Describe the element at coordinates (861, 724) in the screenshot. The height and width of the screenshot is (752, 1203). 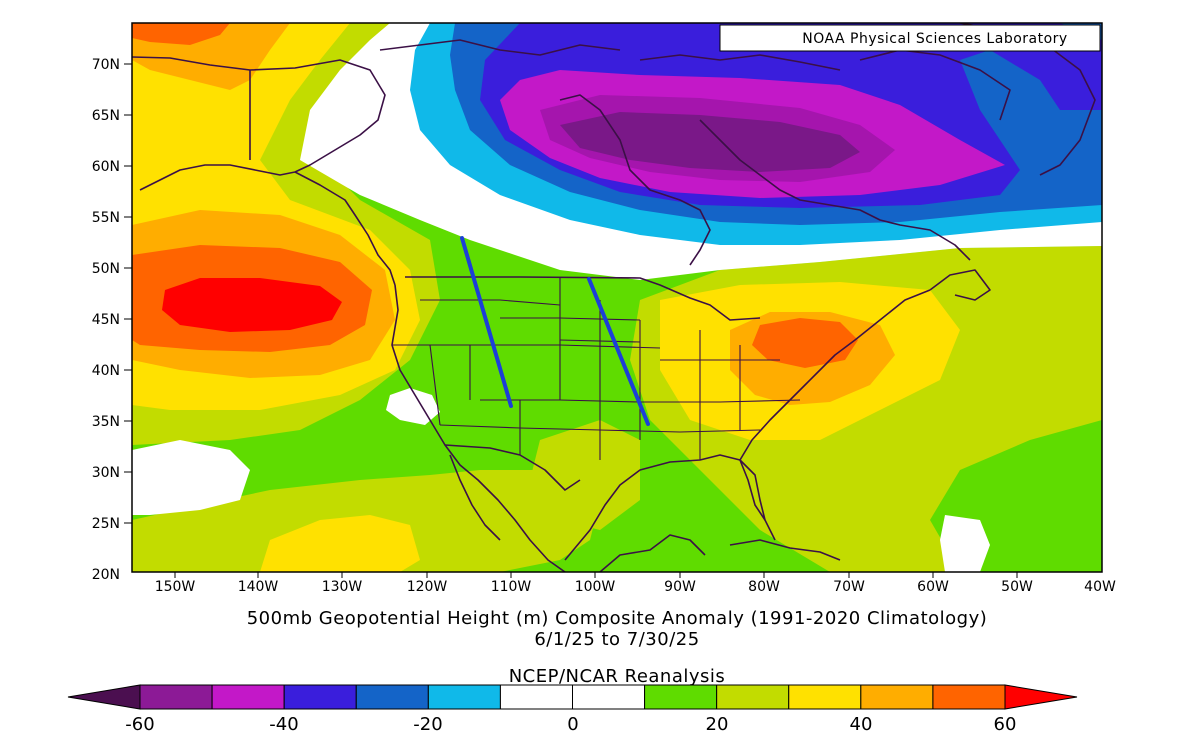
I see `colorbar-label: 40` at that location.